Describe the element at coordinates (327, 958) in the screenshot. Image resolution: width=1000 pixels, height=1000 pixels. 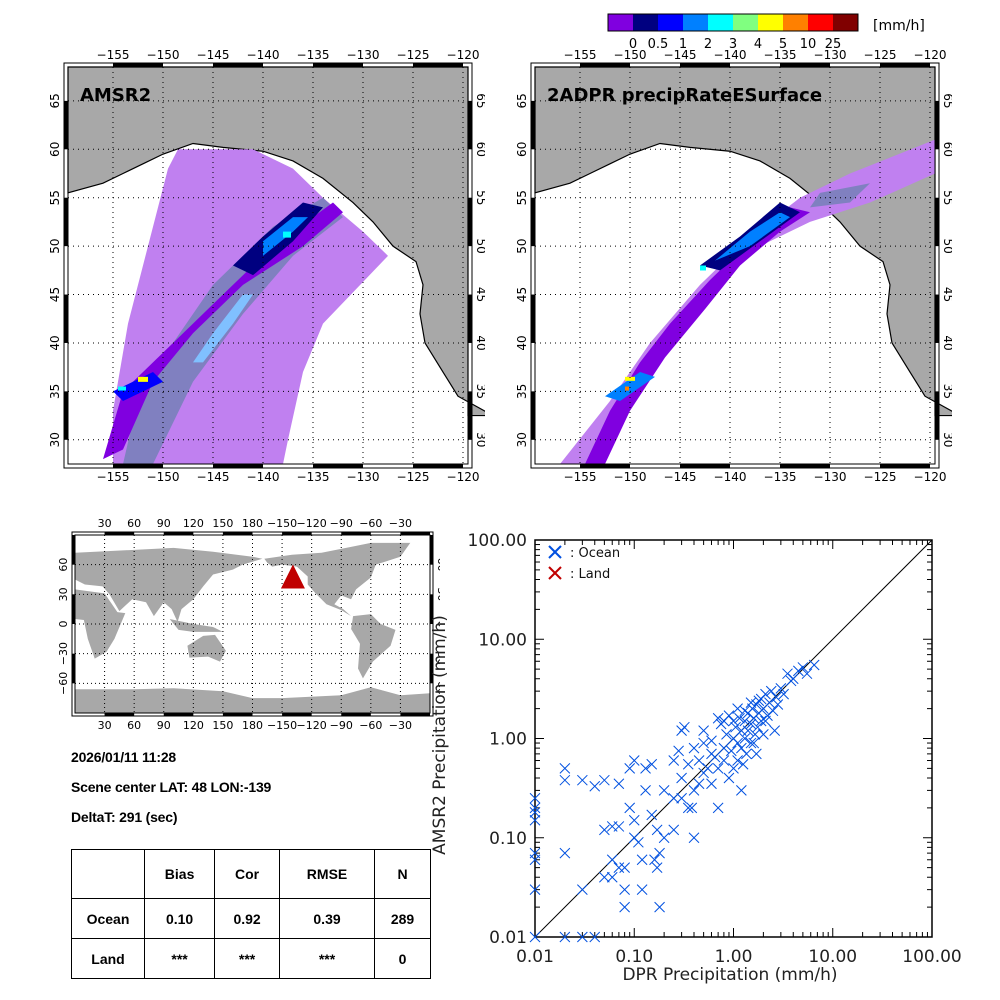
I see `stats-cell-rmse: ***` at that location.